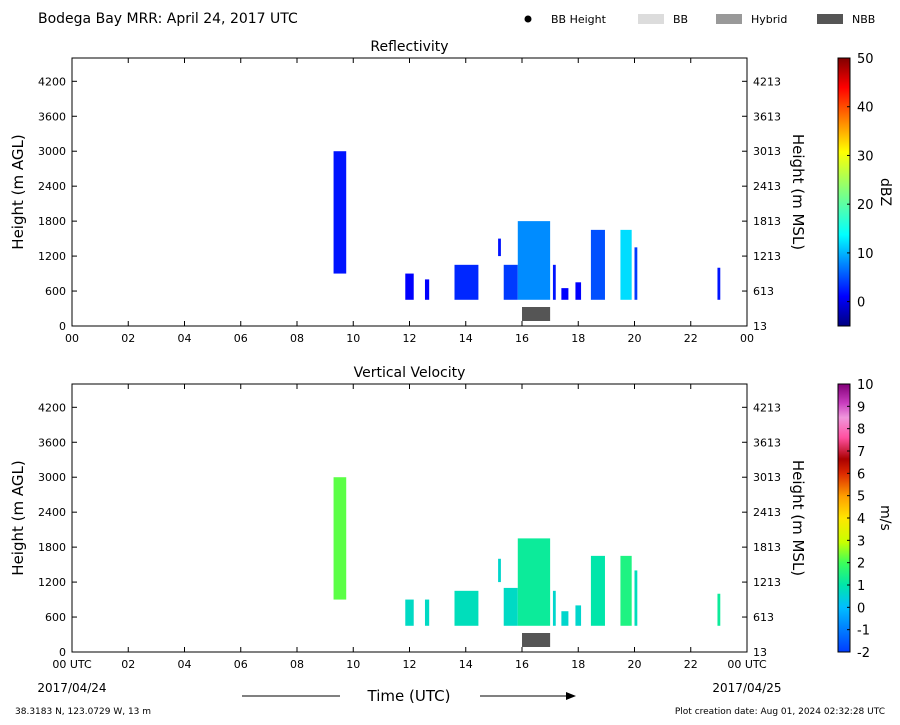 The width and height of the screenshot is (900, 725). What do you see at coordinates (83, 712) in the screenshot?
I see `location-label: 38.3183 N, 123.0729 W, 13 m` at bounding box center [83, 712].